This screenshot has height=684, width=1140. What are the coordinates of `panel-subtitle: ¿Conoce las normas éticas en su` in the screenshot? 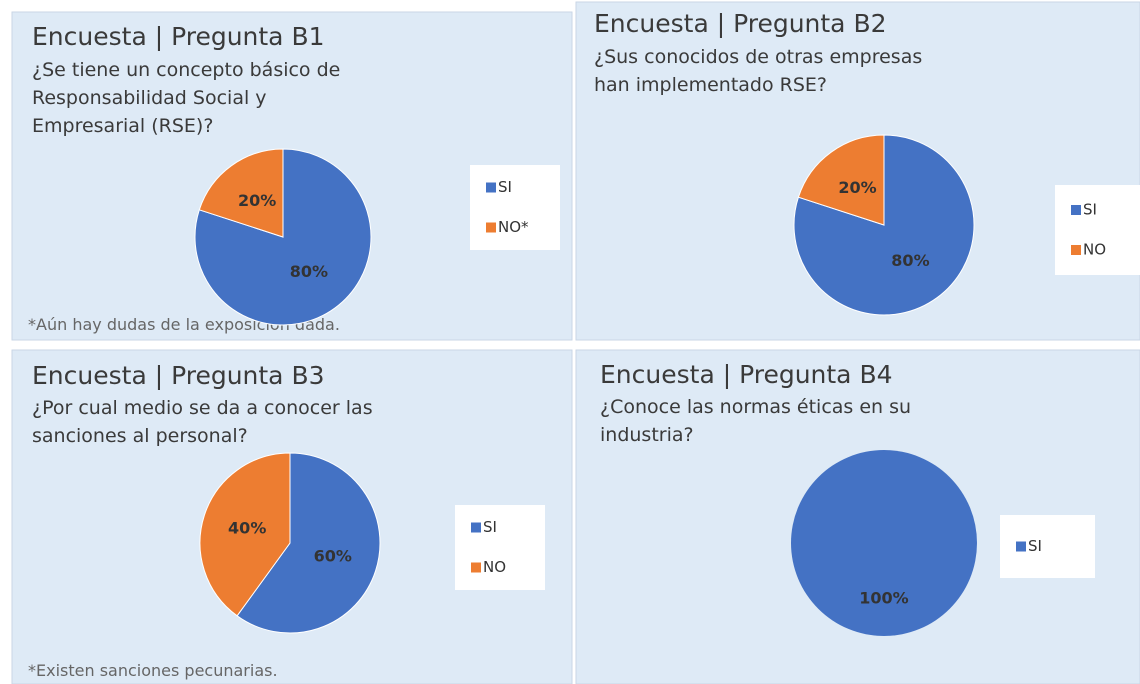 It's located at (755, 407).